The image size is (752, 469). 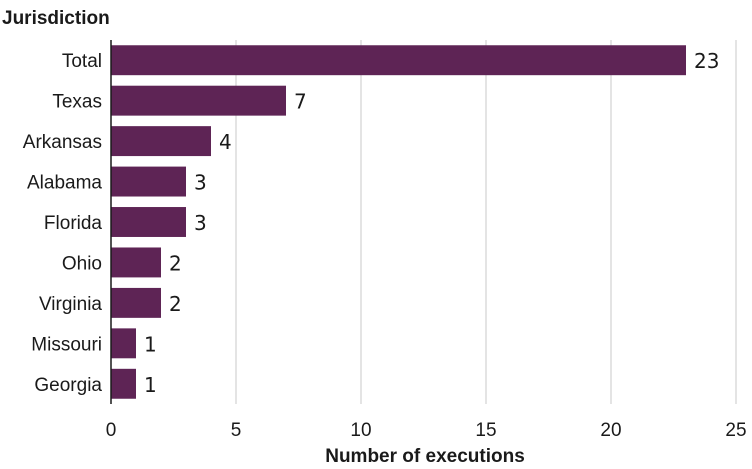 What do you see at coordinates (200, 183) in the screenshot?
I see `value-label-alabama: 3` at bounding box center [200, 183].